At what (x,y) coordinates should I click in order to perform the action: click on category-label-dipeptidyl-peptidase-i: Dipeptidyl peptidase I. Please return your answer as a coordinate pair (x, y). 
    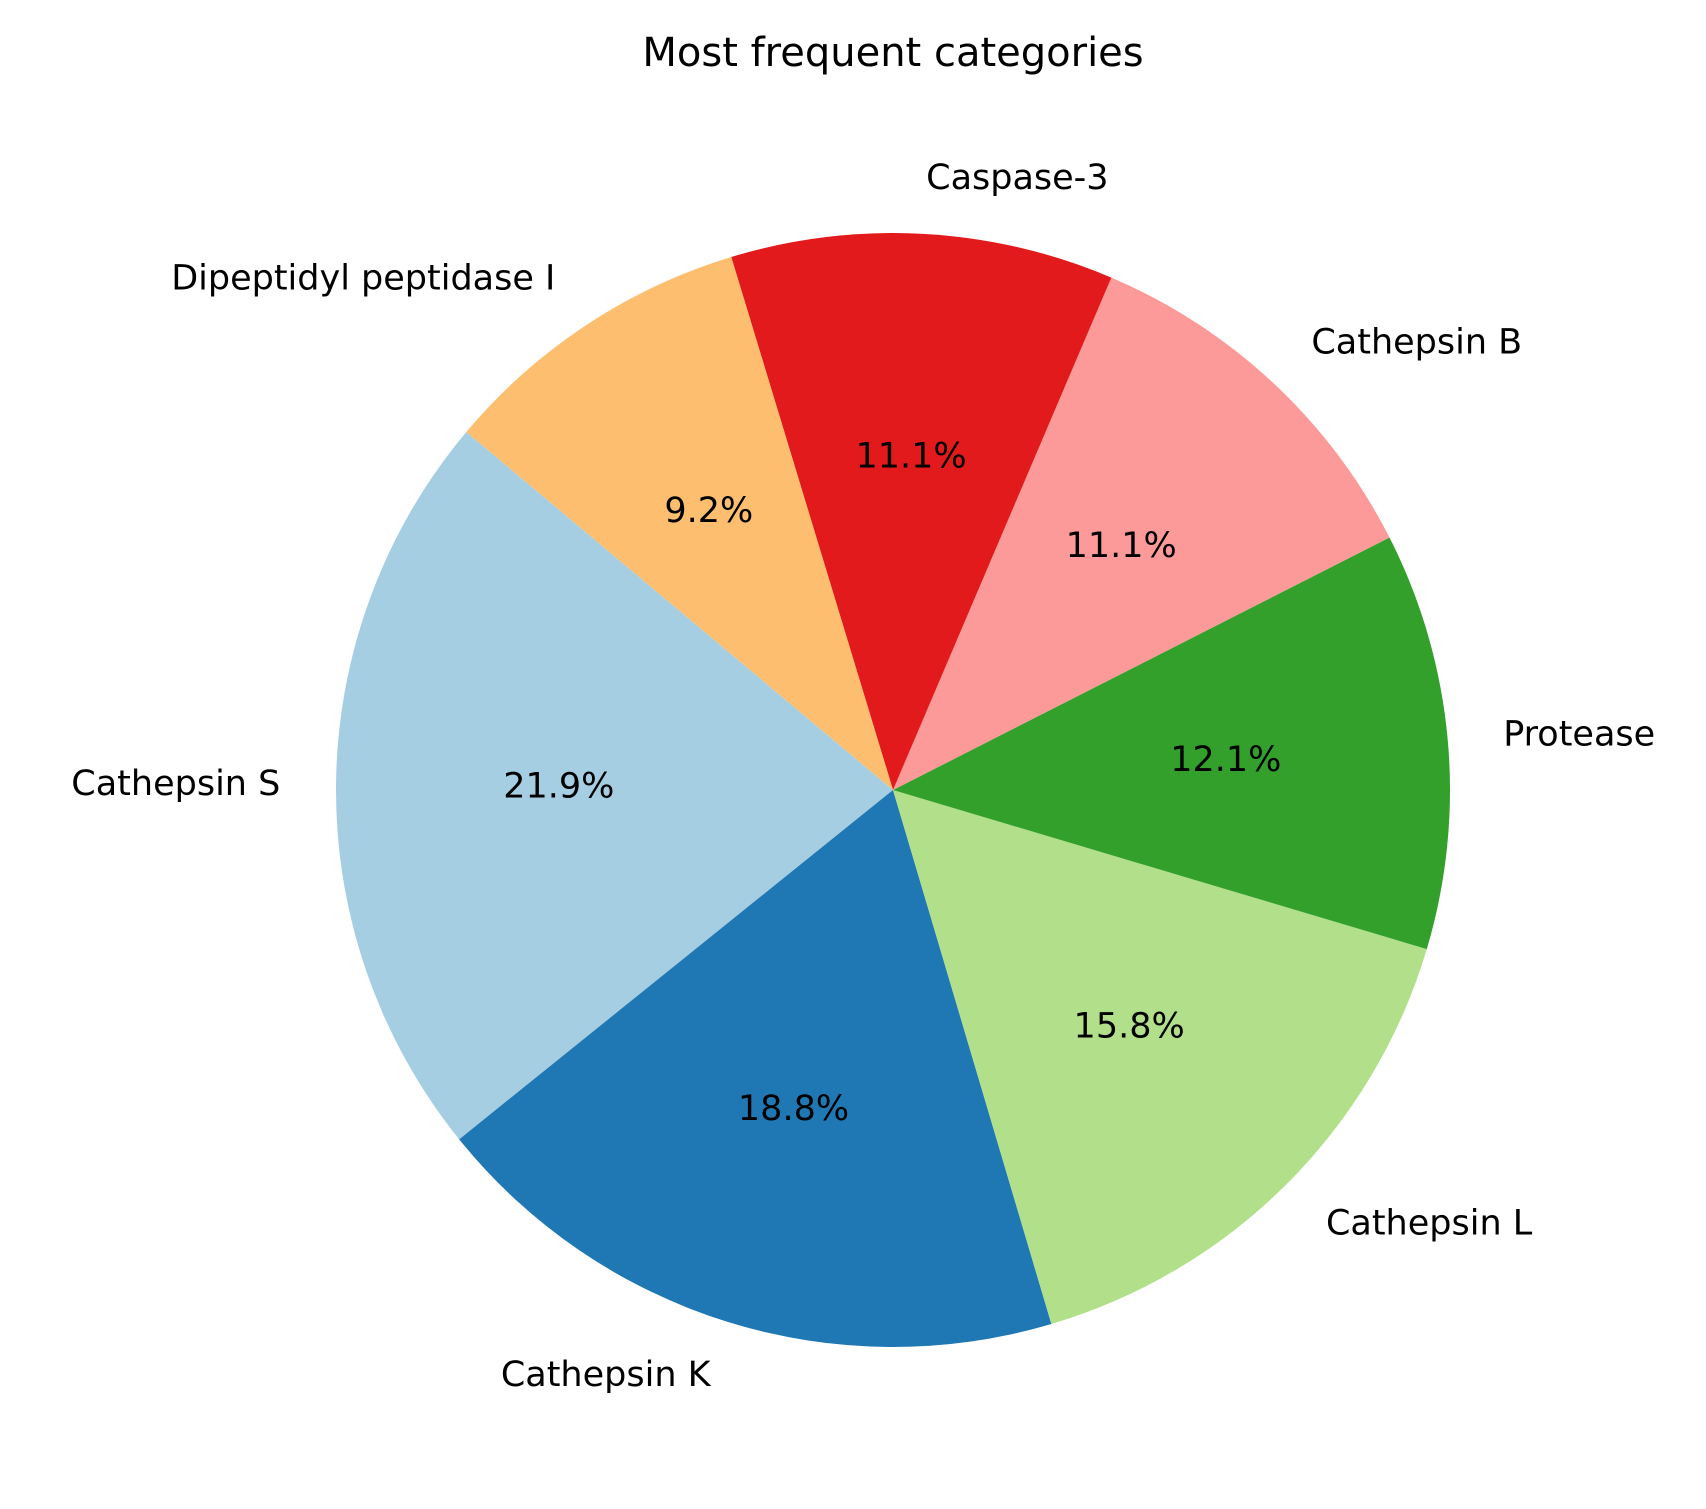
    Looking at the image, I should click on (363, 279).